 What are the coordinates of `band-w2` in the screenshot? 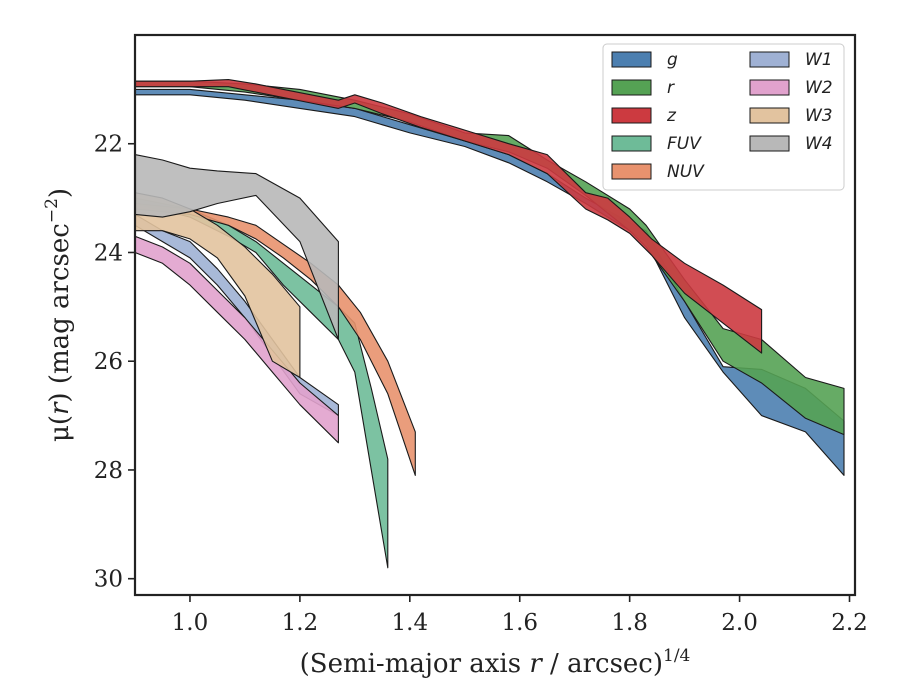 It's located at (236, 339).